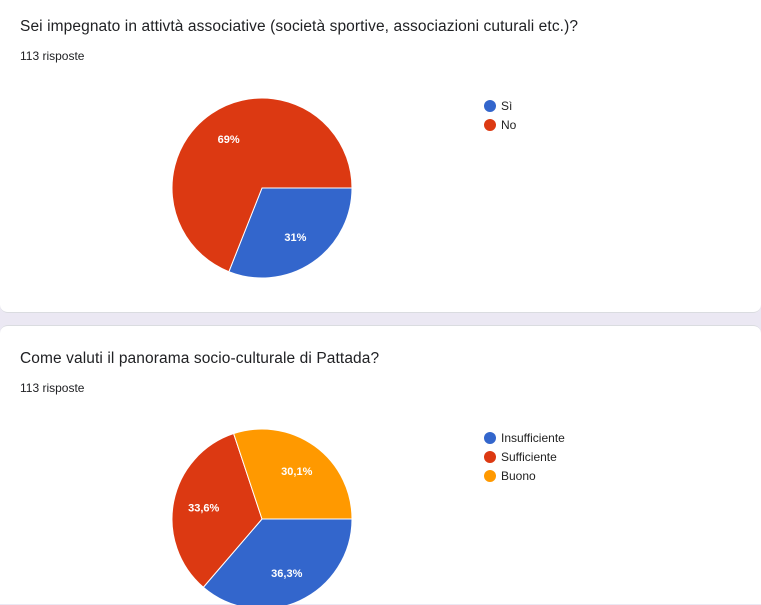 Image resolution: width=761 pixels, height=605 pixels. What do you see at coordinates (500, 124) in the screenshot?
I see `legend-item: No` at bounding box center [500, 124].